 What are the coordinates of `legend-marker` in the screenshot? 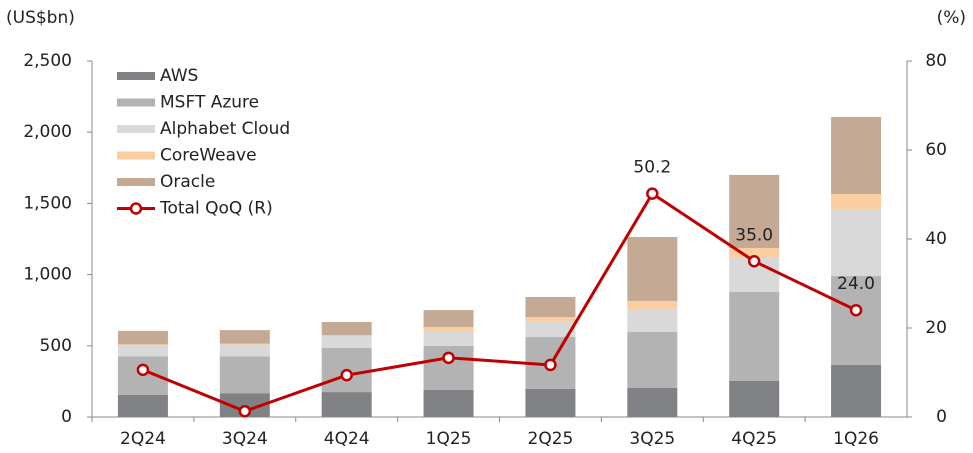 It's located at (136, 208).